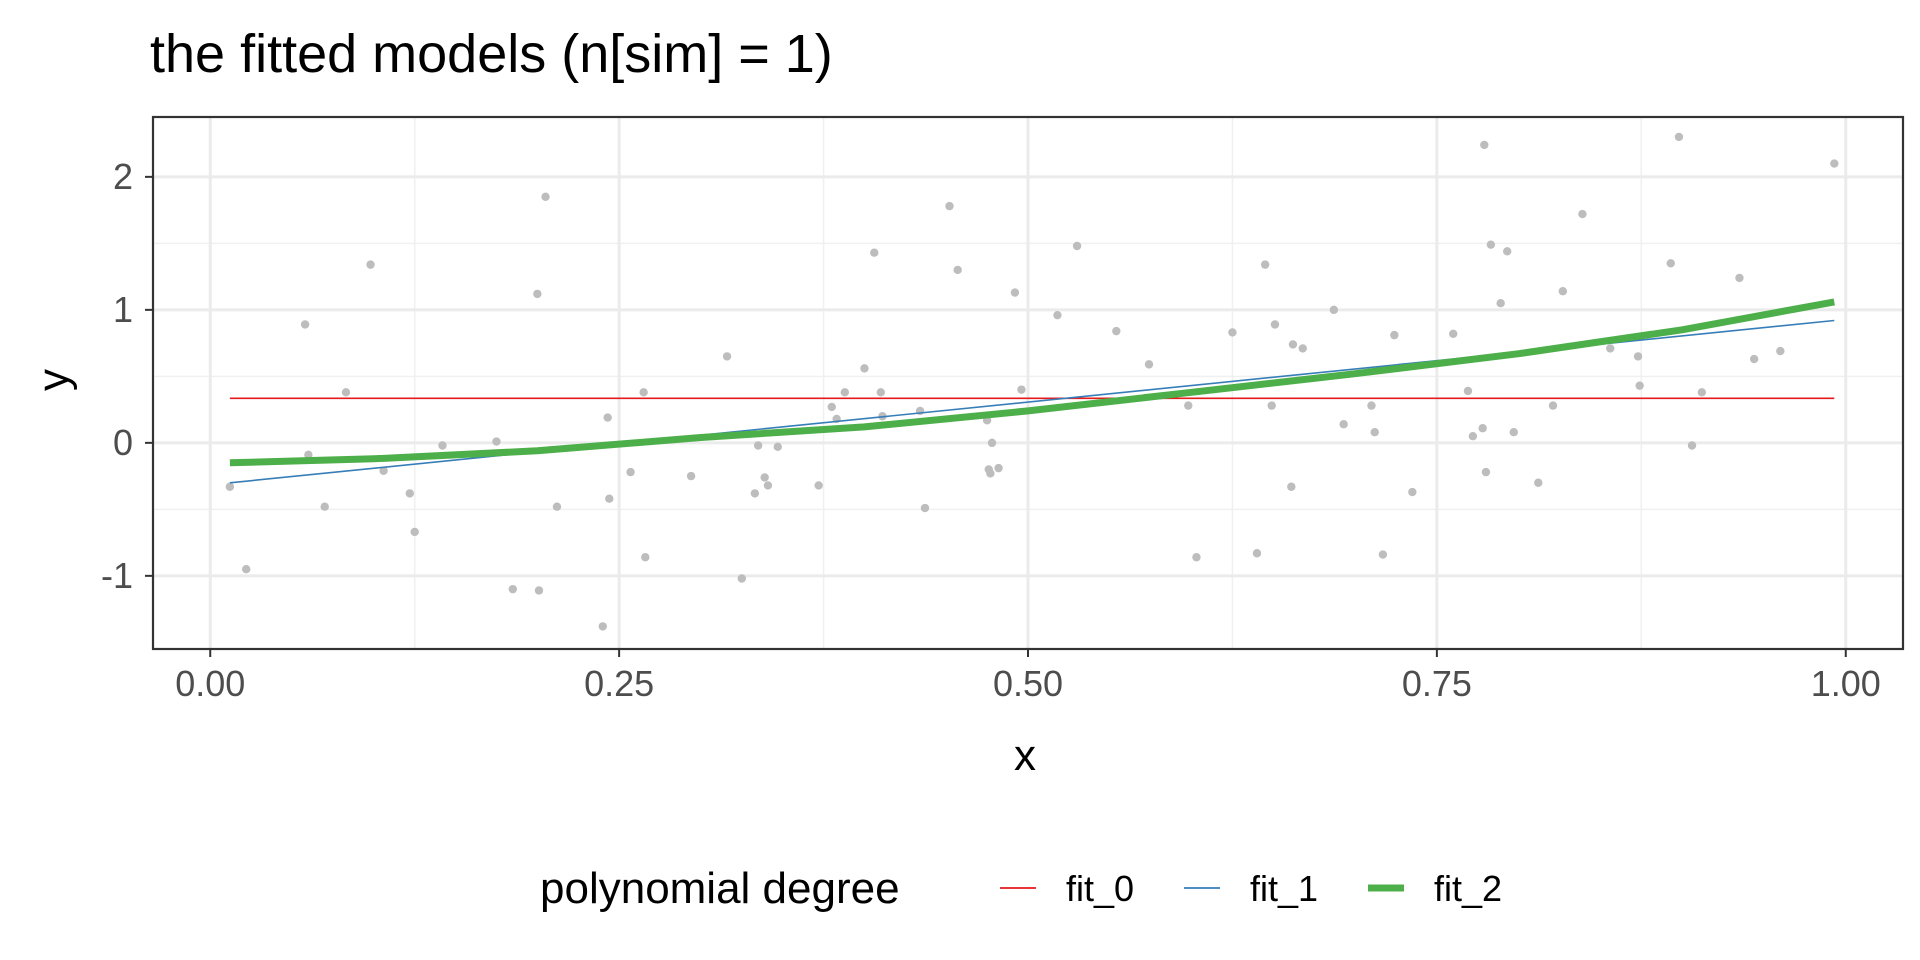  Describe the element at coordinates (491, 54) in the screenshot. I see `chart-title: the fitted models (n[sim] = 1)` at that location.